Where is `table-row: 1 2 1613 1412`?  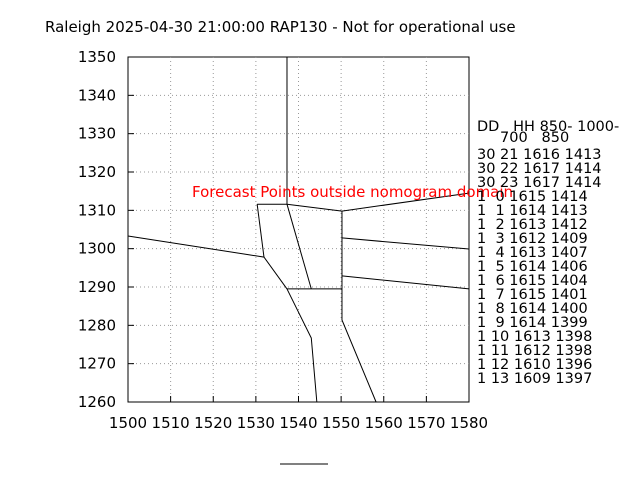
table-row: 1 2 1613 1412 is located at coordinates (532, 225).